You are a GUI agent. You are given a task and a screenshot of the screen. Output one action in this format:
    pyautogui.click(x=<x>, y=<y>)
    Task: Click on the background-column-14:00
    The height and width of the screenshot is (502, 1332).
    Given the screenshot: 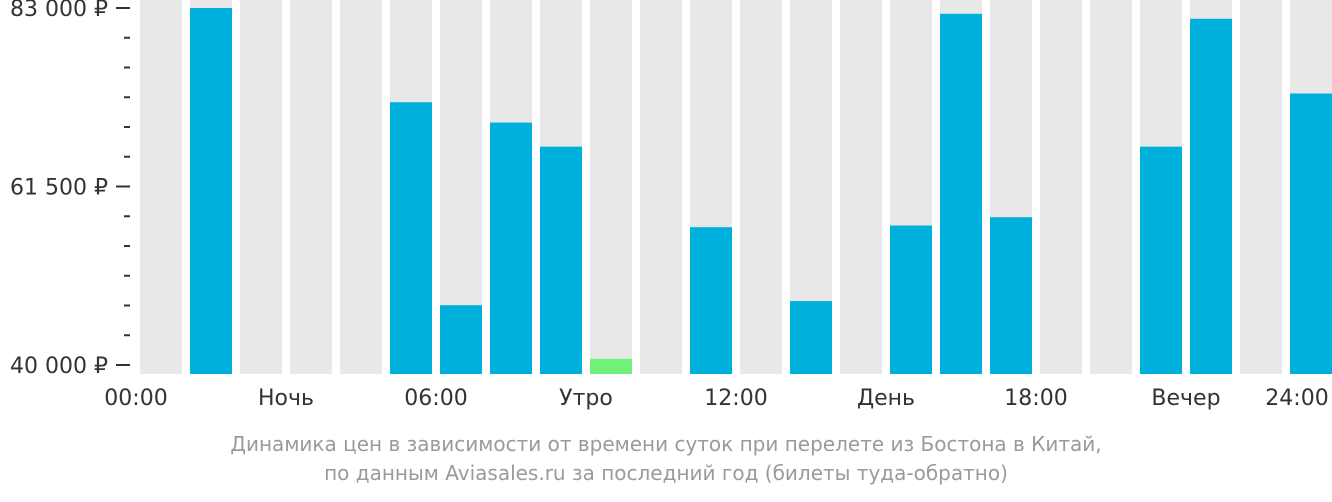 What is the action you would take?
    pyautogui.click(x=861, y=187)
    